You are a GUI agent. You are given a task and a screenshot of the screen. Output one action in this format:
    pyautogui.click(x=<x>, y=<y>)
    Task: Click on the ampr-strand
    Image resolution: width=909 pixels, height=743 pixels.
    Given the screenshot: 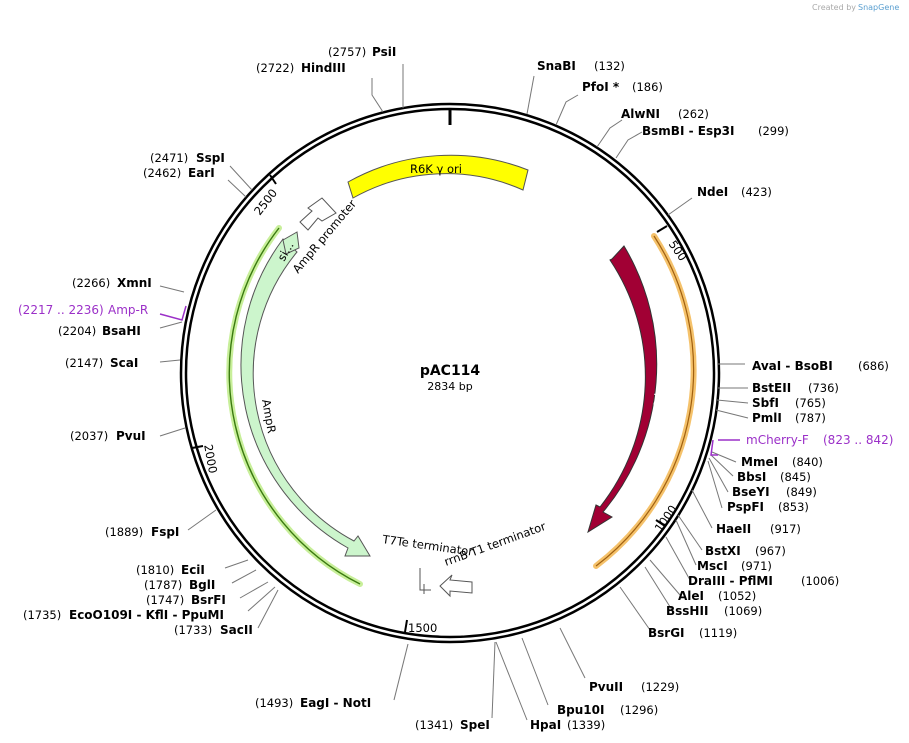 What is the action you would take?
    pyautogui.click(x=294, y=406)
    